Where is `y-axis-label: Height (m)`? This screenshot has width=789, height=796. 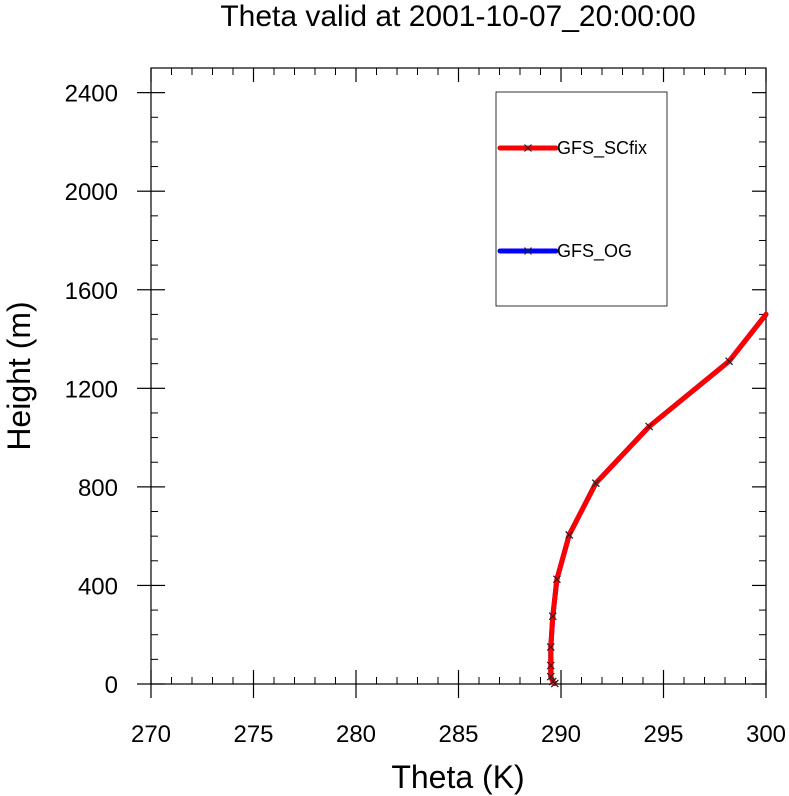
y-axis-label: Height (m) is located at coordinates (19, 375).